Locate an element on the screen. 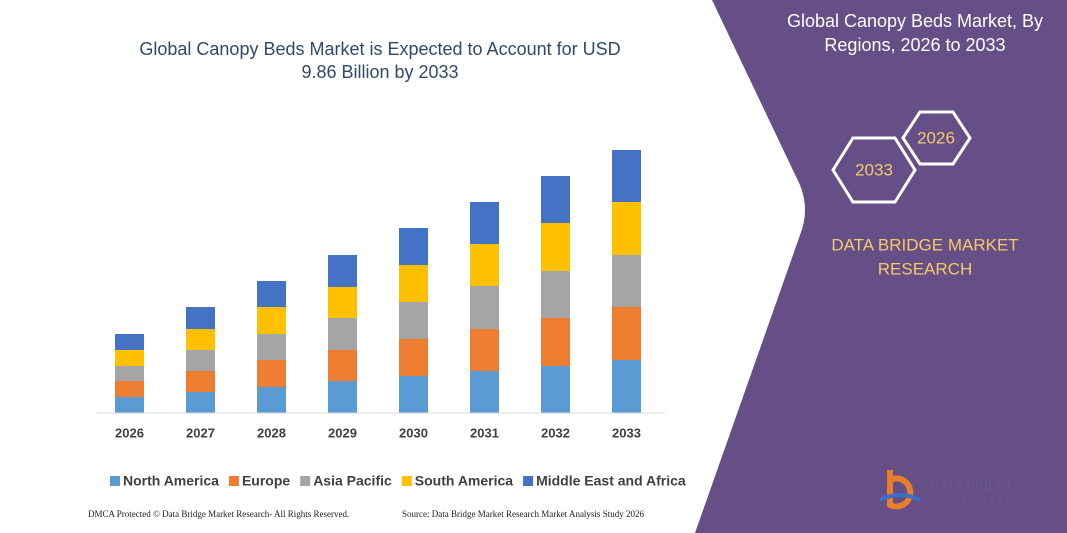 The image size is (1067, 533). logo-text: DATA BRIDGE is located at coordinates (972, 484).